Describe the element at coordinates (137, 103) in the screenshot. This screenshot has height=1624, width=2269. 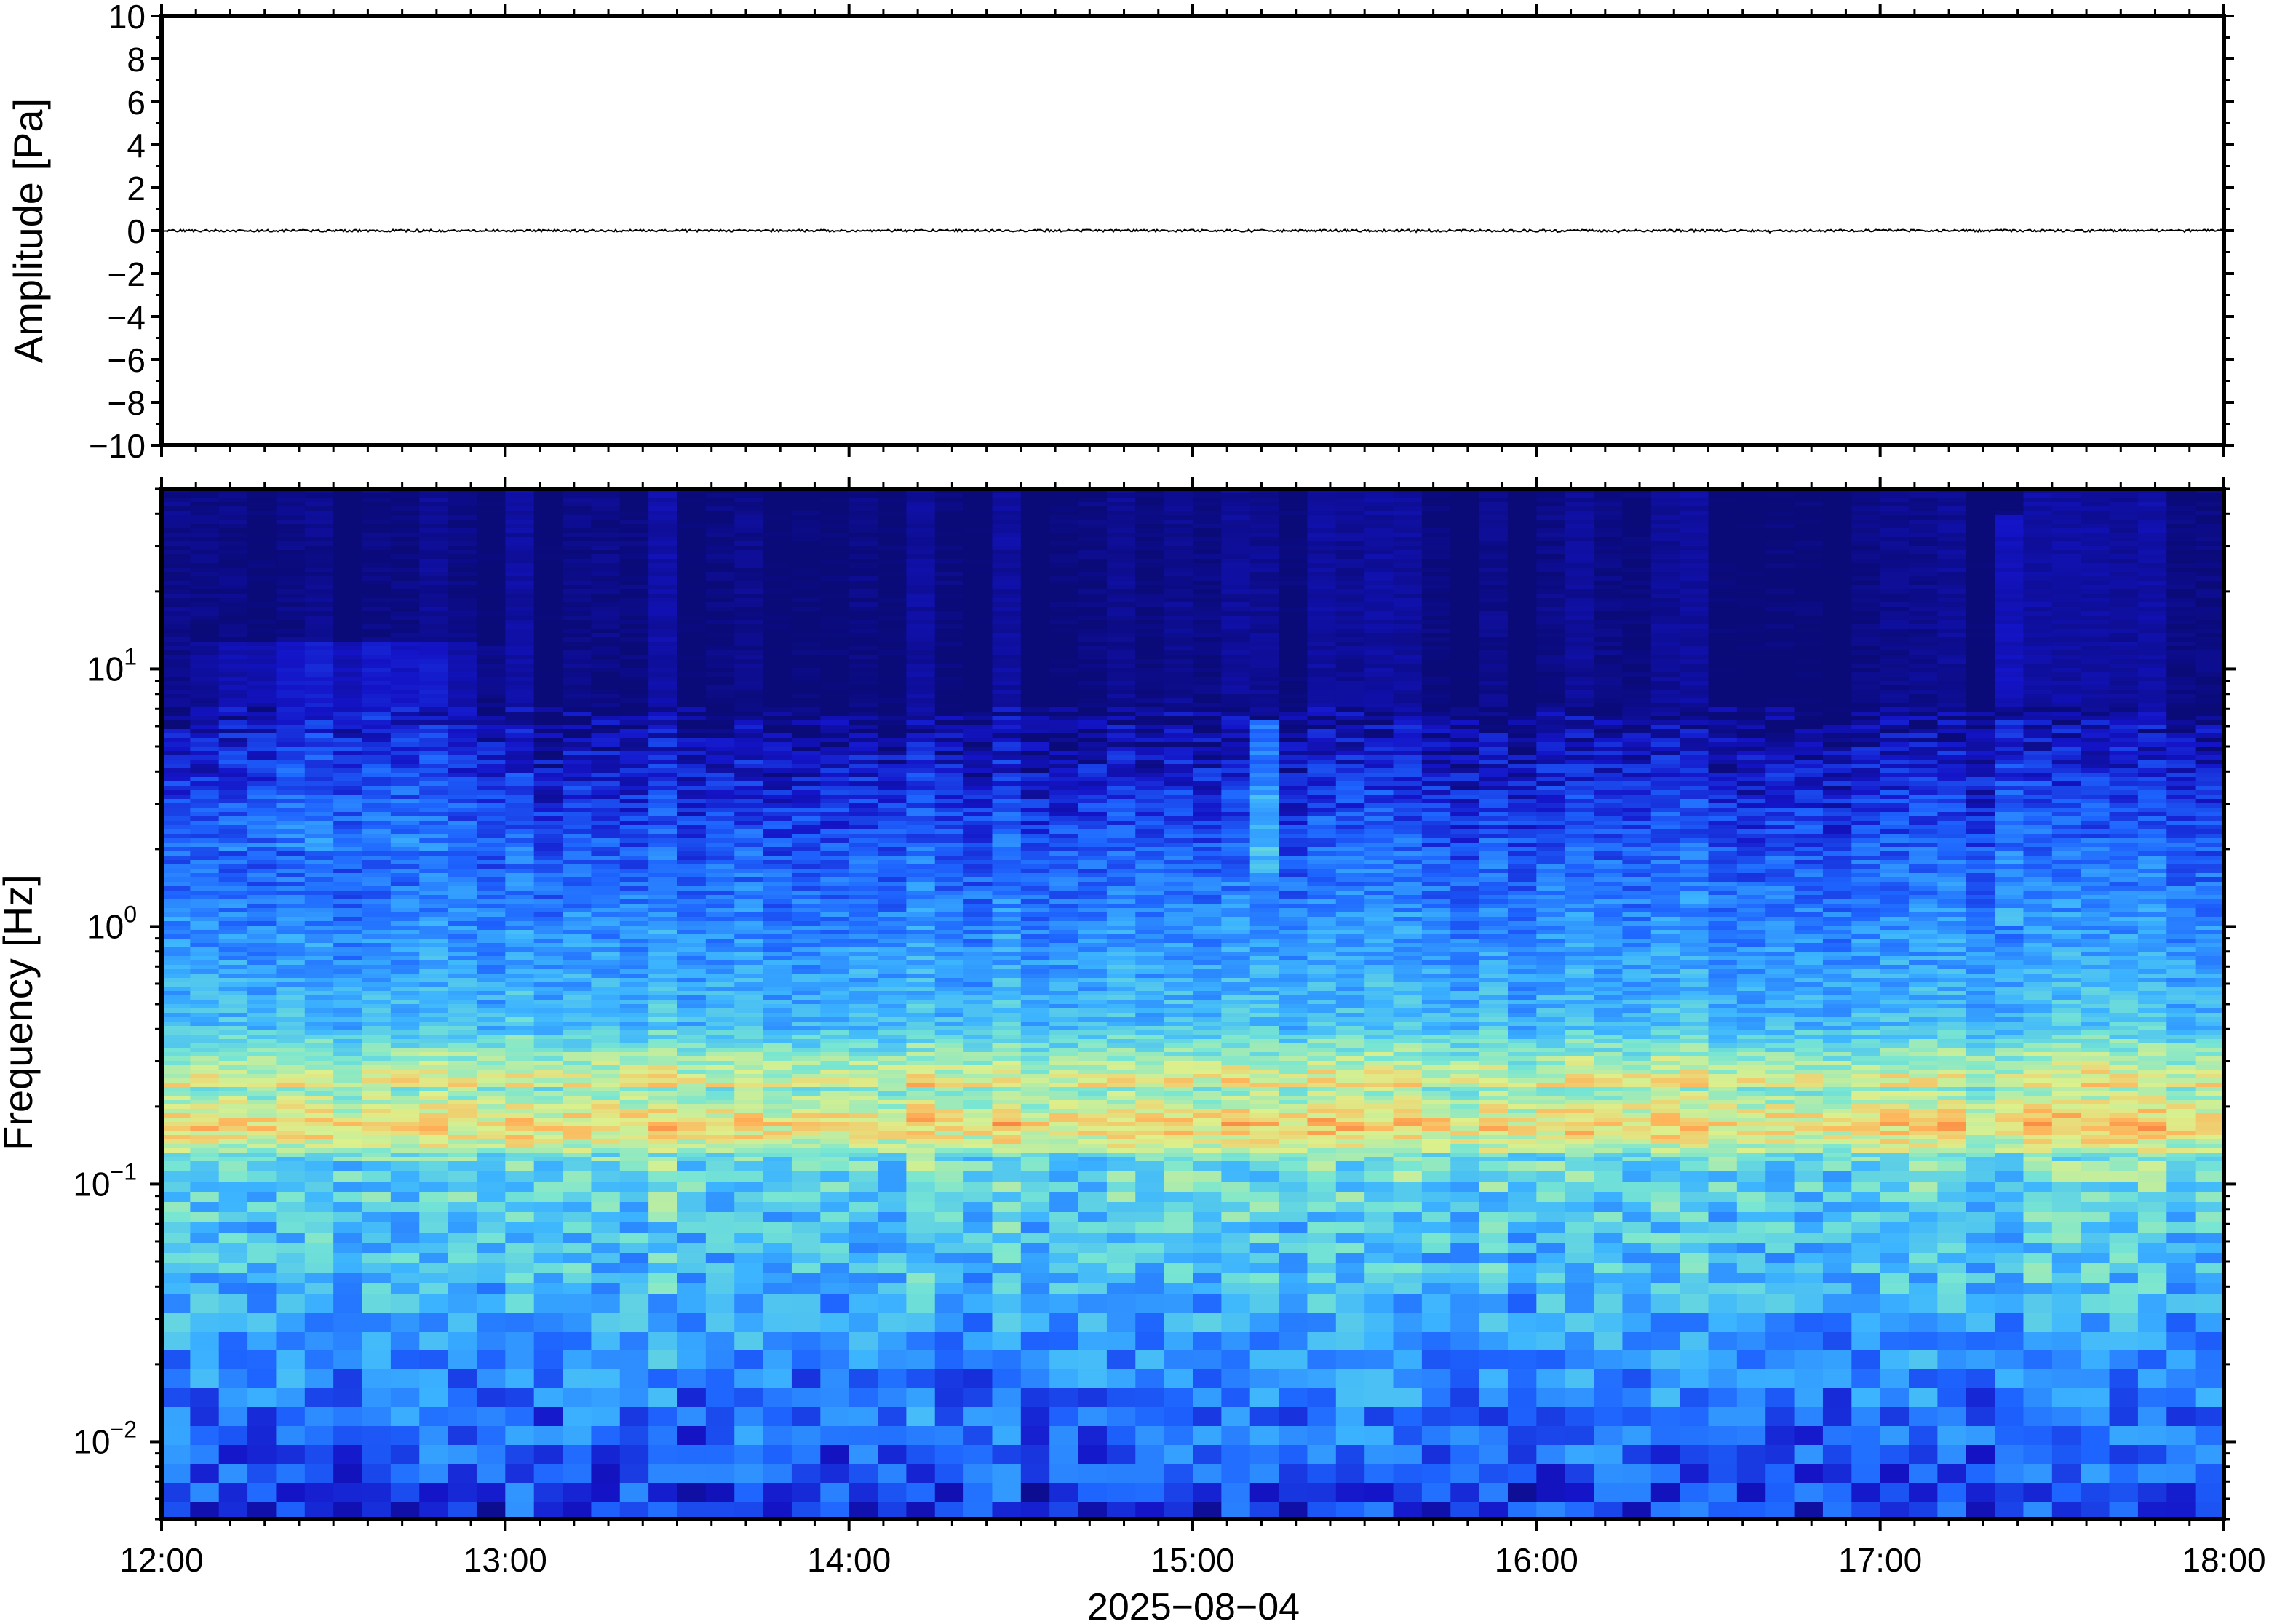
I see `amplitude-tick-label: 6` at that location.